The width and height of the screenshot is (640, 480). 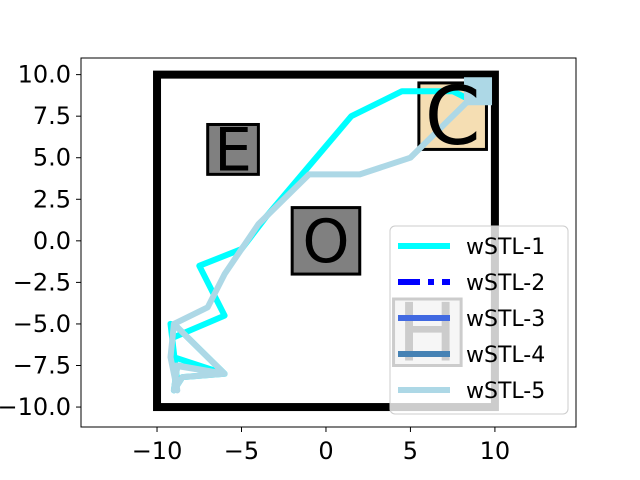 What do you see at coordinates (35, 407) in the screenshot?
I see `y-tick-label: −10.0` at bounding box center [35, 407].